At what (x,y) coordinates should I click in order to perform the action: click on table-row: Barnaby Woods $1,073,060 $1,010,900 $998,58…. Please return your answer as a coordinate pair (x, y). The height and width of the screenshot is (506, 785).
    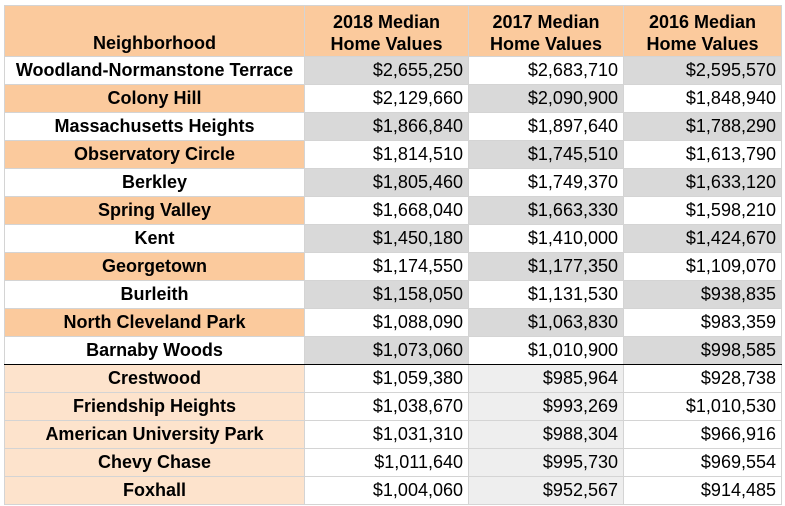
    Looking at the image, I should click on (393, 350).